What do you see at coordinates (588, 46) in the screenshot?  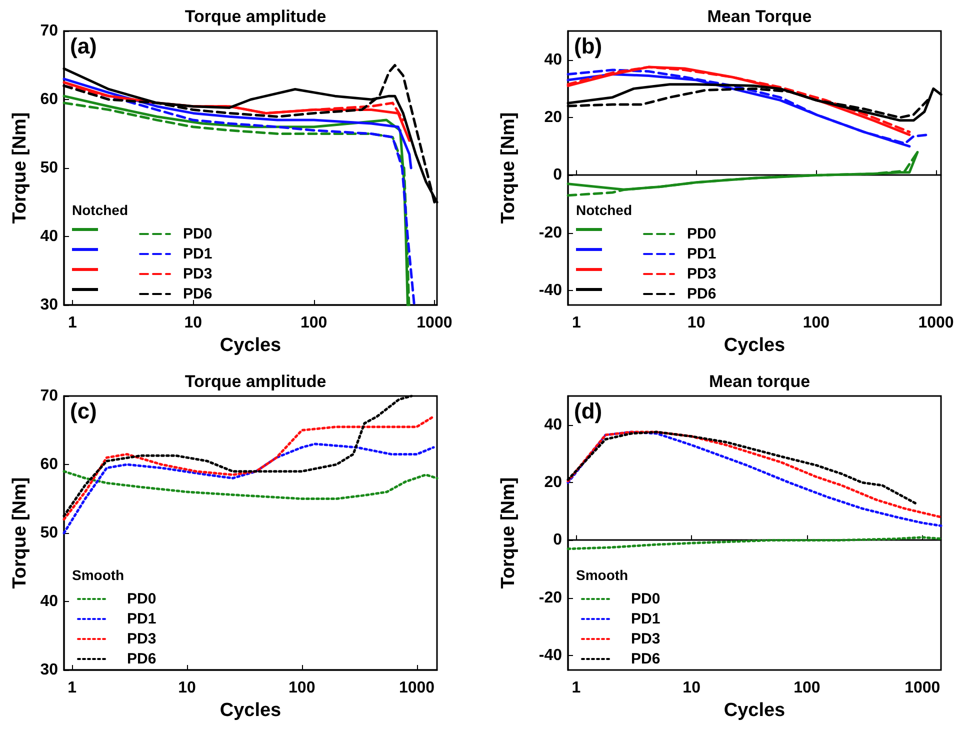 I see `annotation: (b)` at bounding box center [588, 46].